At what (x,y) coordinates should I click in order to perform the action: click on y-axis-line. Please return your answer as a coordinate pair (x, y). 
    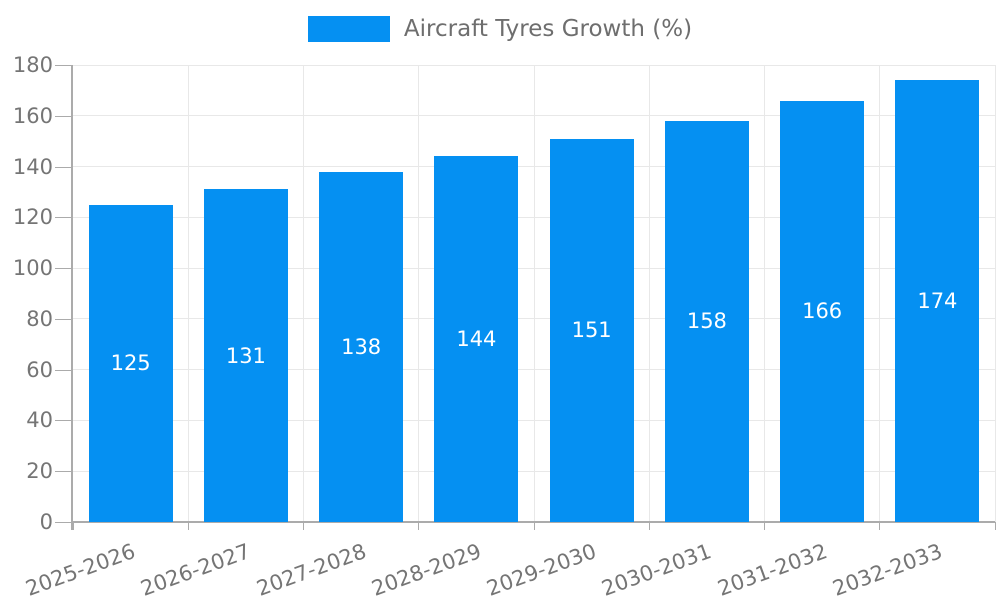
    Looking at the image, I should click on (72, 297).